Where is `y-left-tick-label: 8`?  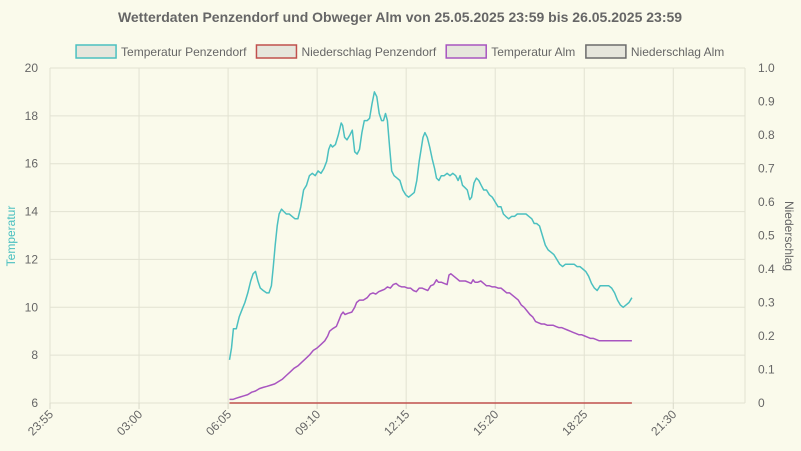 y-left-tick-label: 8 is located at coordinates (34, 355).